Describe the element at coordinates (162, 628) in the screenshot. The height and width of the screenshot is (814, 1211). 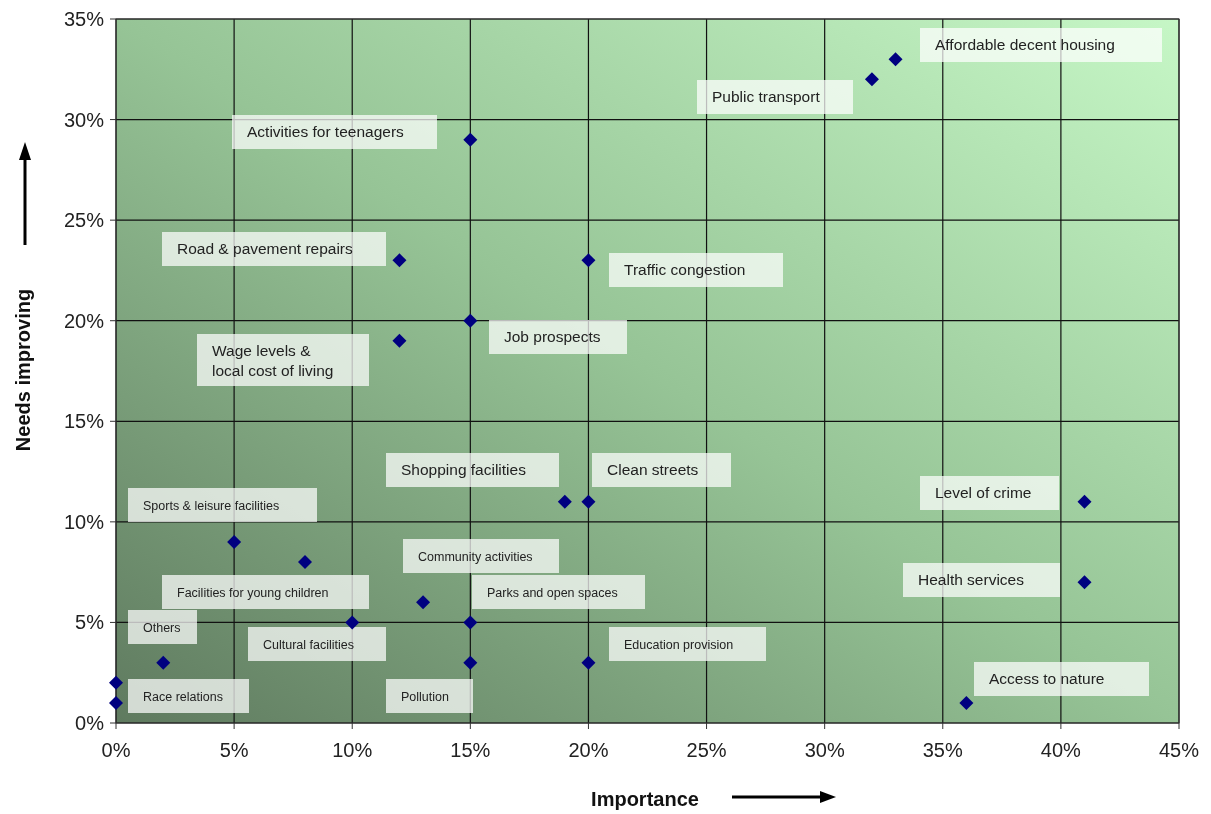
I see `annotation: Others` at that location.